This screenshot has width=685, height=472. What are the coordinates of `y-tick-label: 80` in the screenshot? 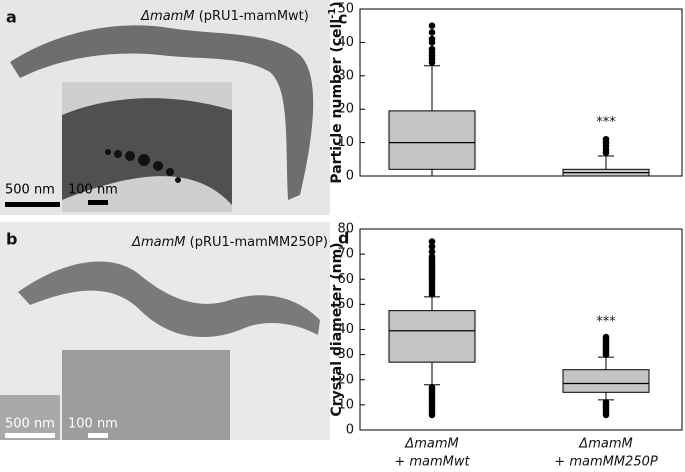 It's located at (345, 229).